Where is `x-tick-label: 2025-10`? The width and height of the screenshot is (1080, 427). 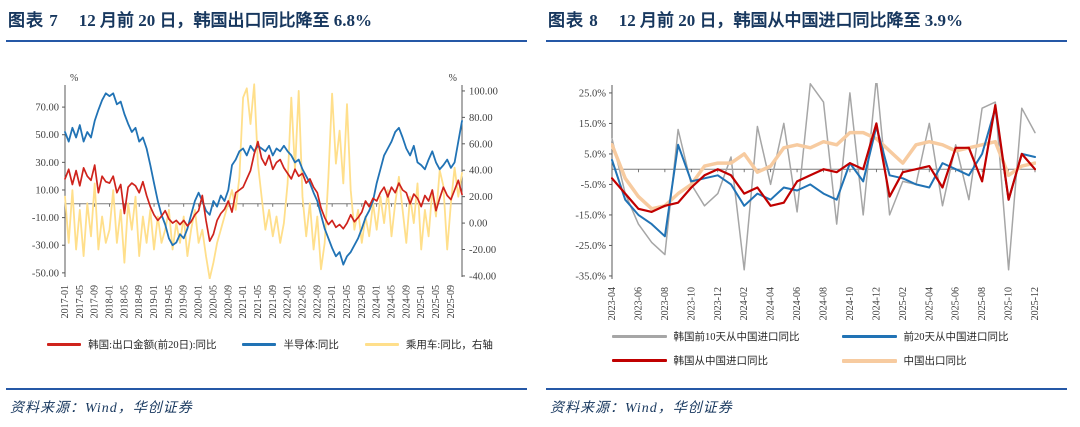 x-tick-label: 2025-10 is located at coordinates (1009, 303).